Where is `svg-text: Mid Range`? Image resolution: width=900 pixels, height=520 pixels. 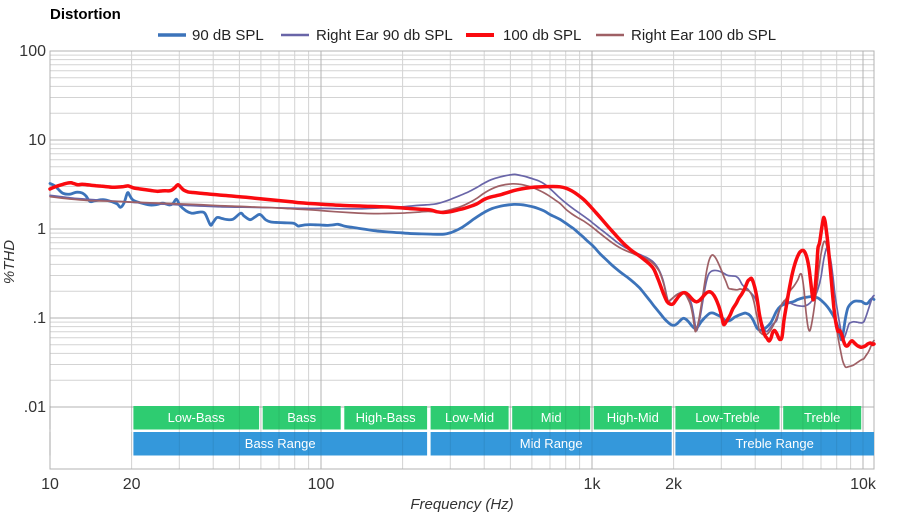
svg-text: Mid Range is located at coordinates (551, 443).